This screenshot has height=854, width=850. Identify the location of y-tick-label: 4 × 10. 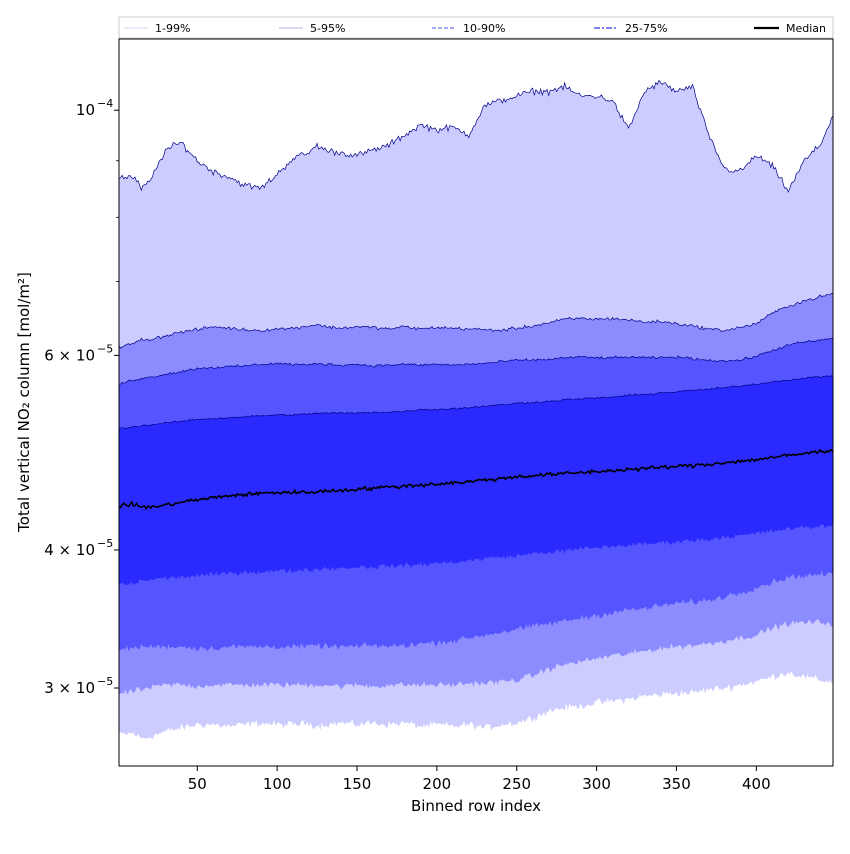
(69, 550).